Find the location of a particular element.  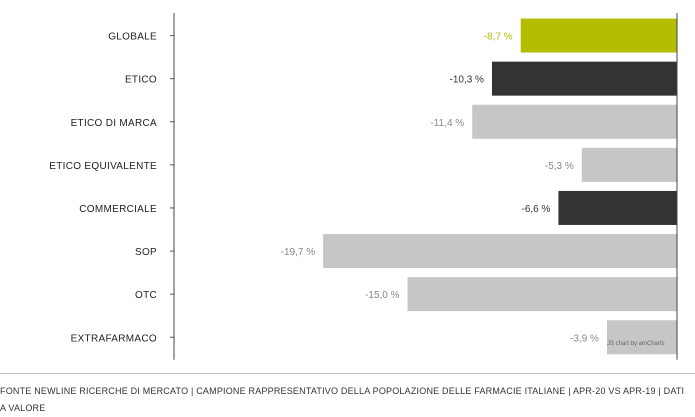

category-label-extrafarmaco: EXTRAFARMACO is located at coordinates (114, 338).